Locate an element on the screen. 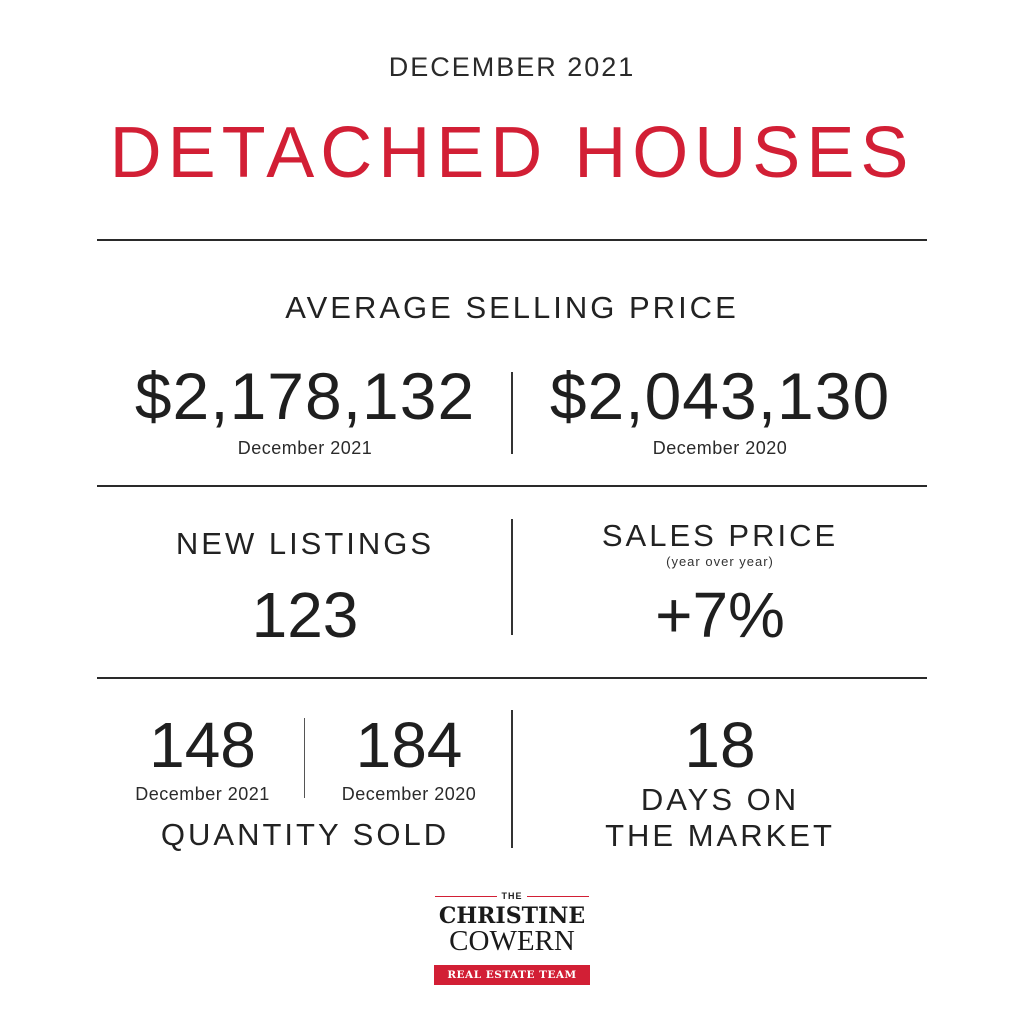  quantity-sold-previous-value: 184 is located at coordinates (409, 745).